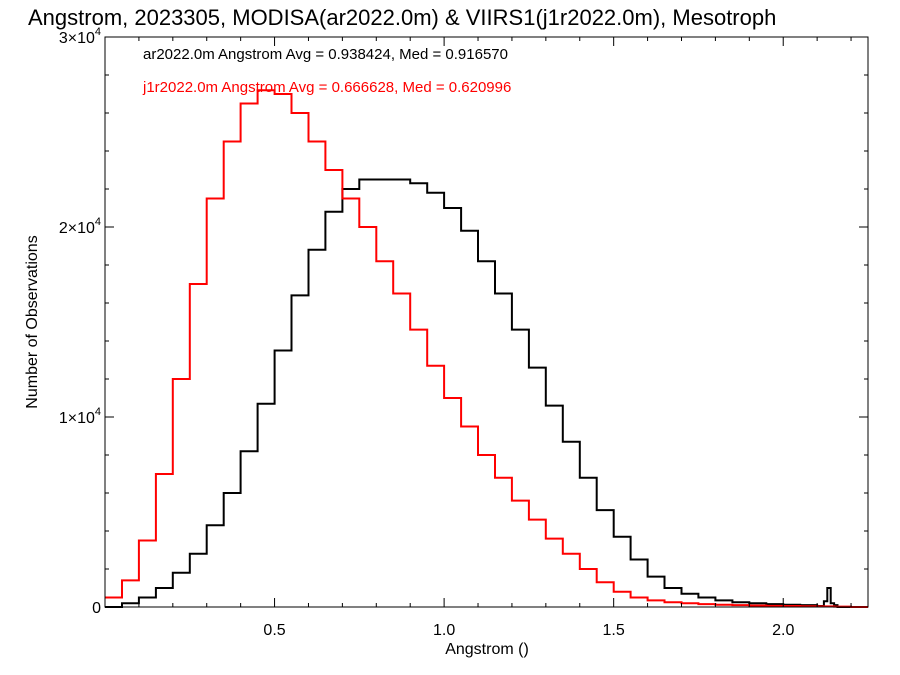  What do you see at coordinates (444, 630) in the screenshot?
I see `x-tick-label: 1.0` at bounding box center [444, 630].